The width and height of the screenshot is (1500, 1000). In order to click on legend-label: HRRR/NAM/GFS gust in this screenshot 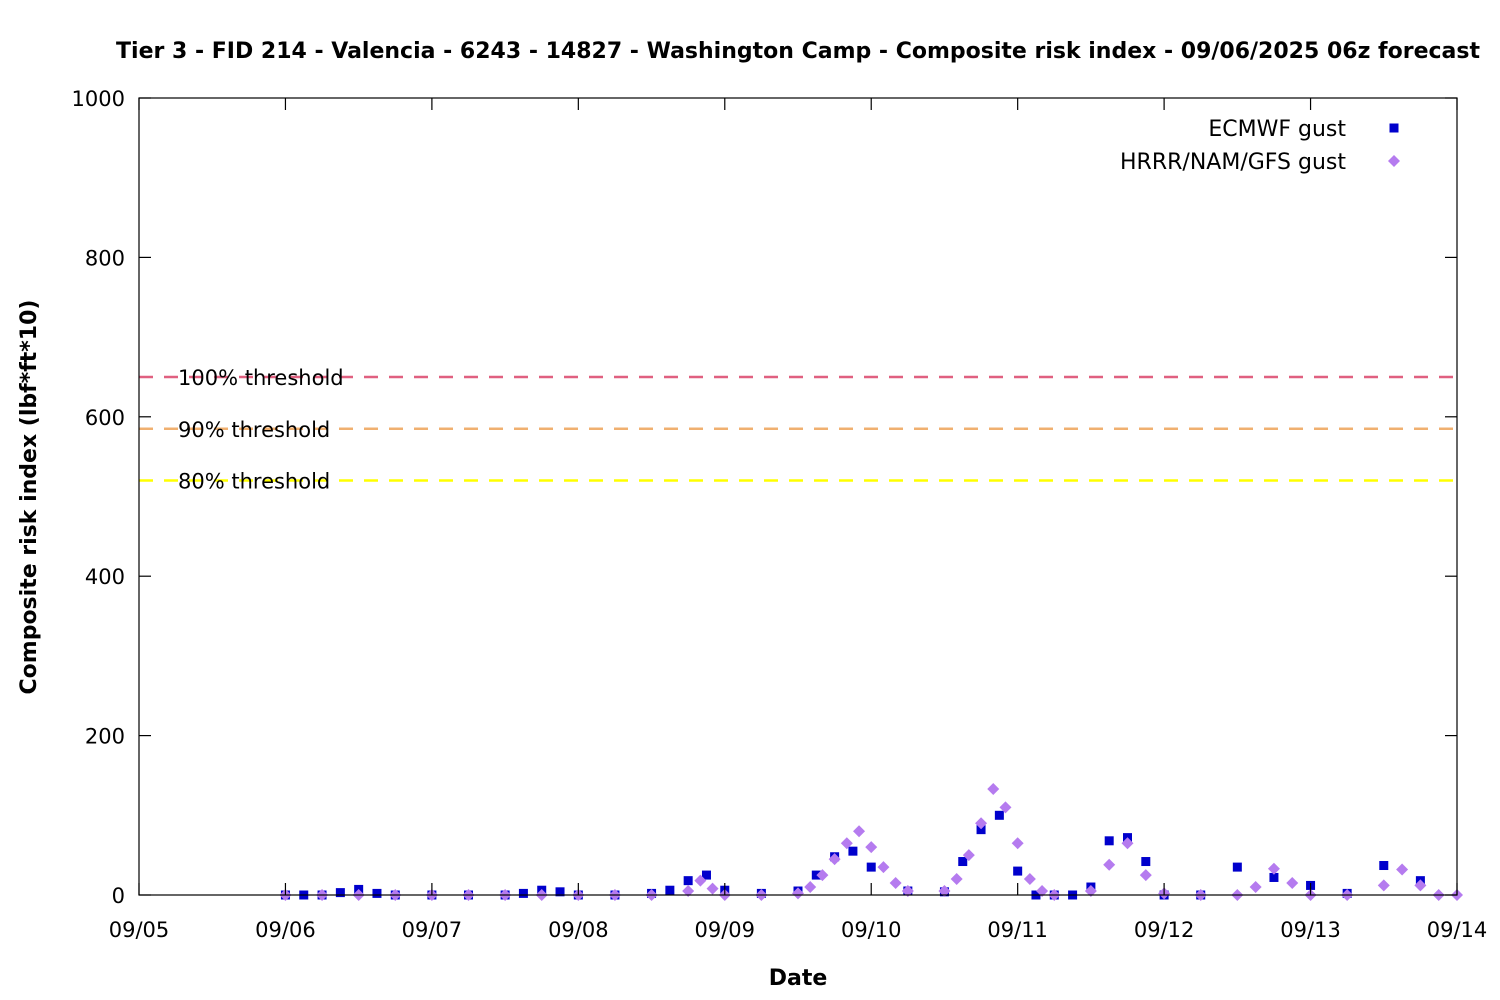, I will do `click(1233, 162)`.